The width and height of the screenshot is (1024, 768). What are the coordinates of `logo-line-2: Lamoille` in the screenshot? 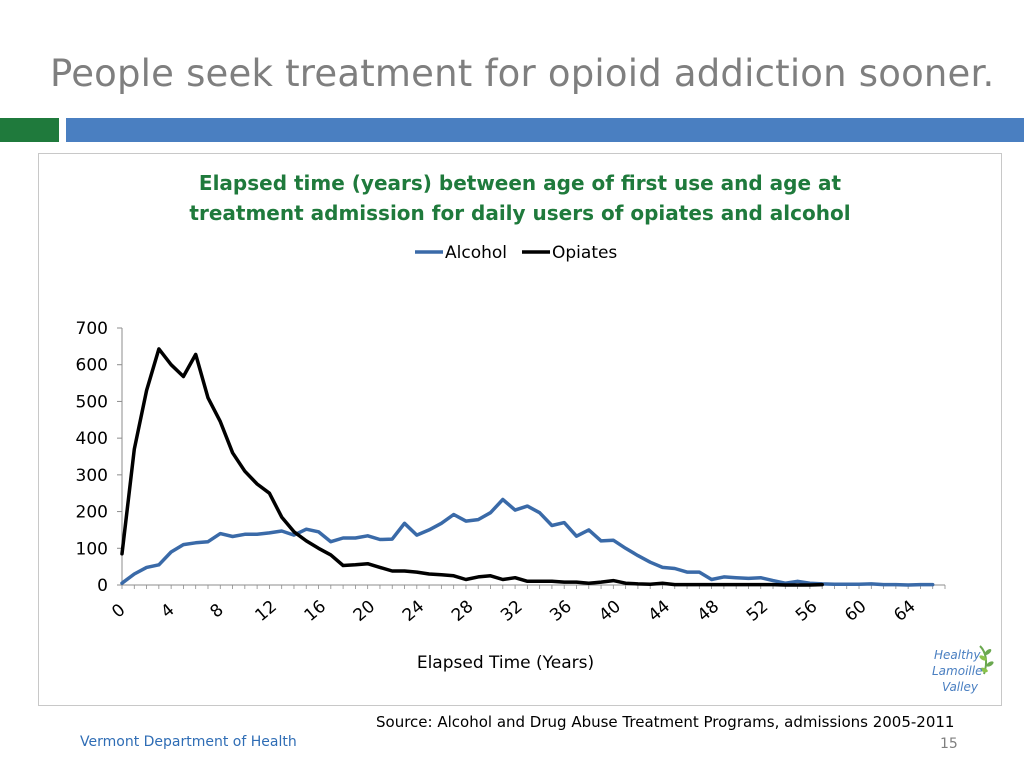 It's located at (957, 671).